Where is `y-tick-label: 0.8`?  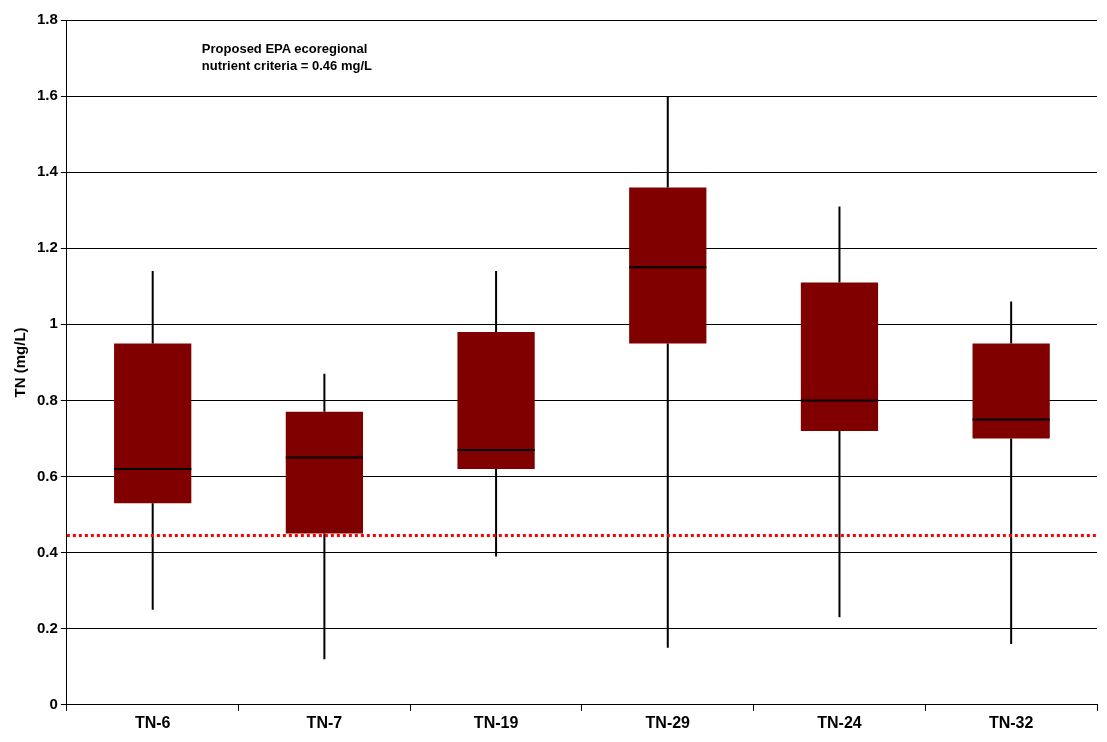 y-tick-label: 0.8 is located at coordinates (47, 399).